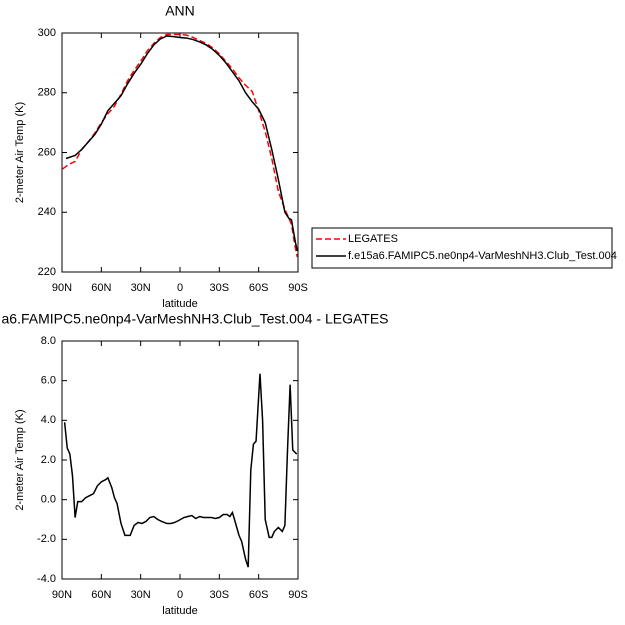 This screenshot has width=625, height=625. What do you see at coordinates (47, 272) in the screenshot?
I see `y-tick-label: 220` at bounding box center [47, 272].